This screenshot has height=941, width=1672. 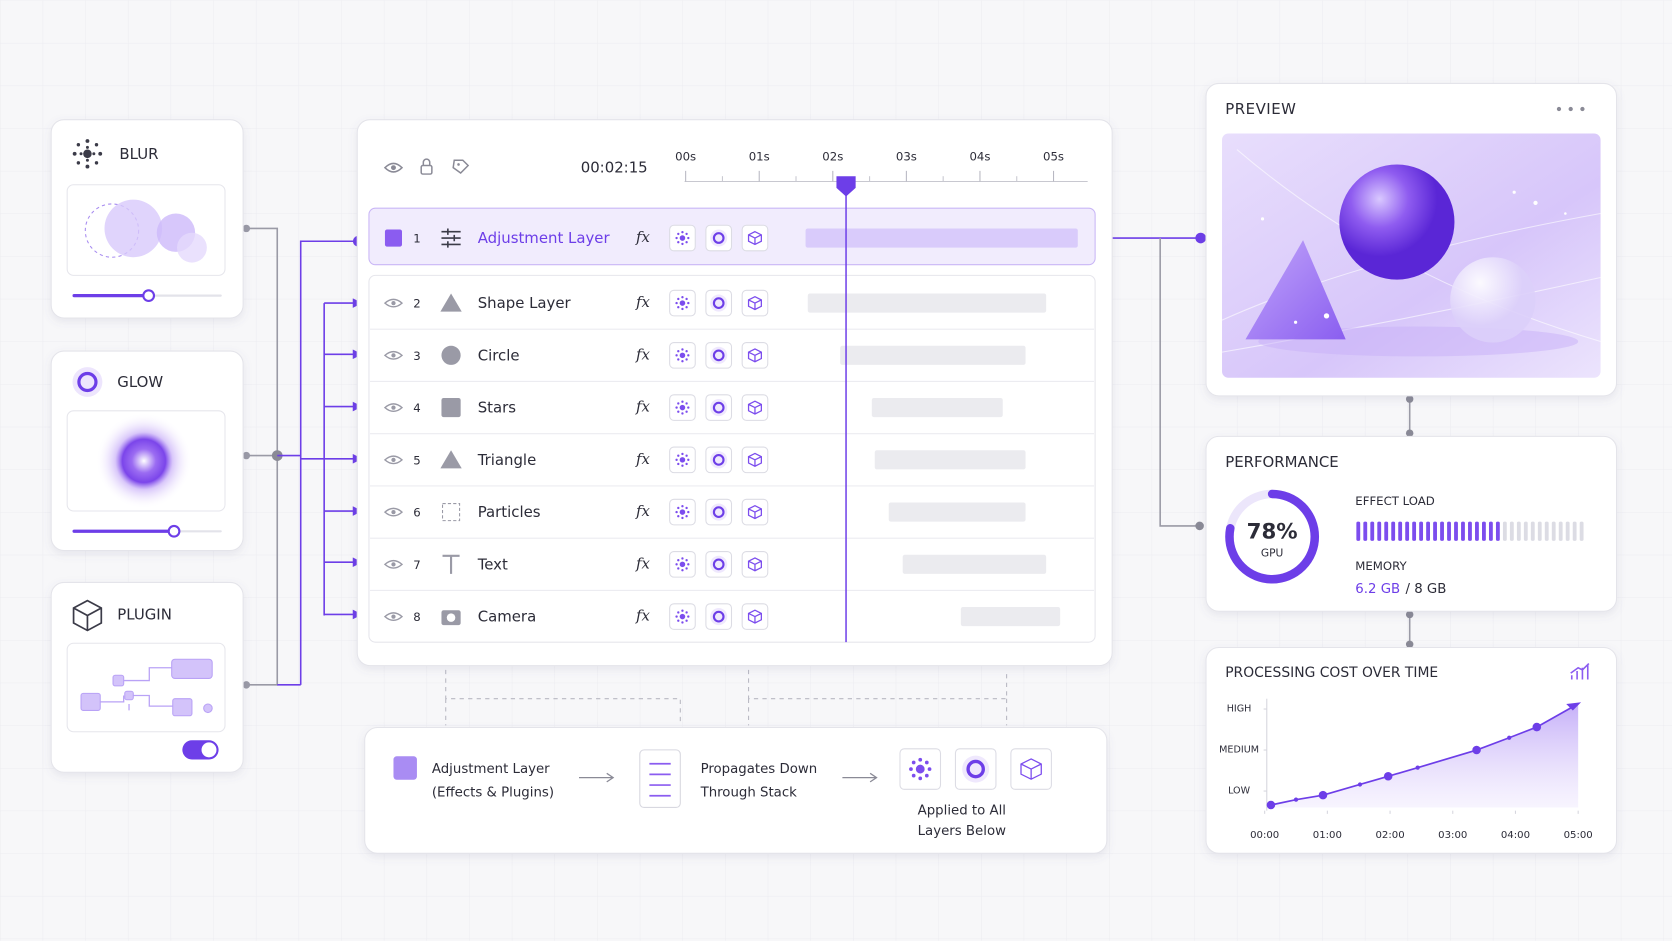 What do you see at coordinates (979, 157) in the screenshot?
I see `ruler-label: 04s` at bounding box center [979, 157].